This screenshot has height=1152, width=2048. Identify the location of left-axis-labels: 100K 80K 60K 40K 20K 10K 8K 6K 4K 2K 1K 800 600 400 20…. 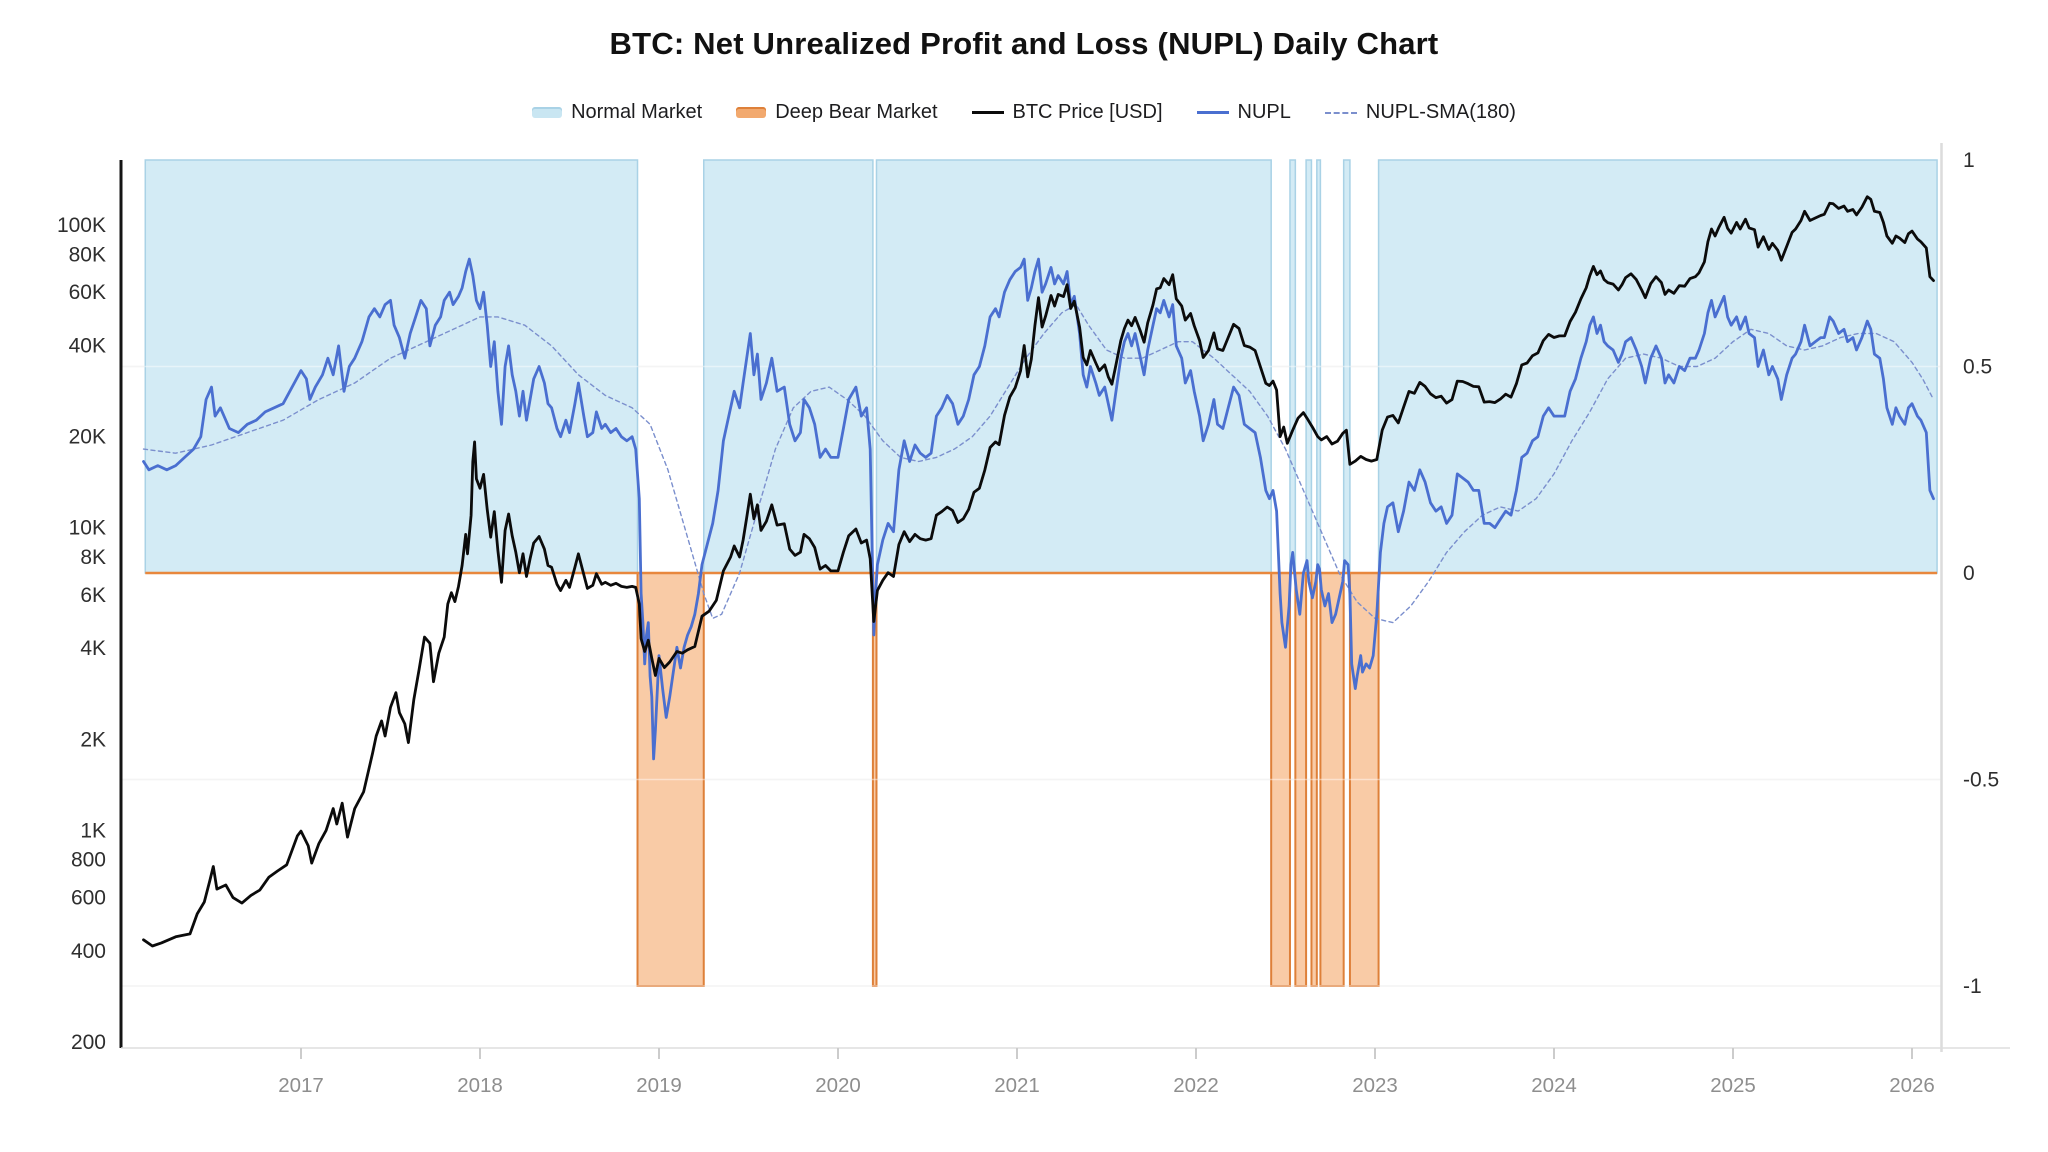
(81, 634).